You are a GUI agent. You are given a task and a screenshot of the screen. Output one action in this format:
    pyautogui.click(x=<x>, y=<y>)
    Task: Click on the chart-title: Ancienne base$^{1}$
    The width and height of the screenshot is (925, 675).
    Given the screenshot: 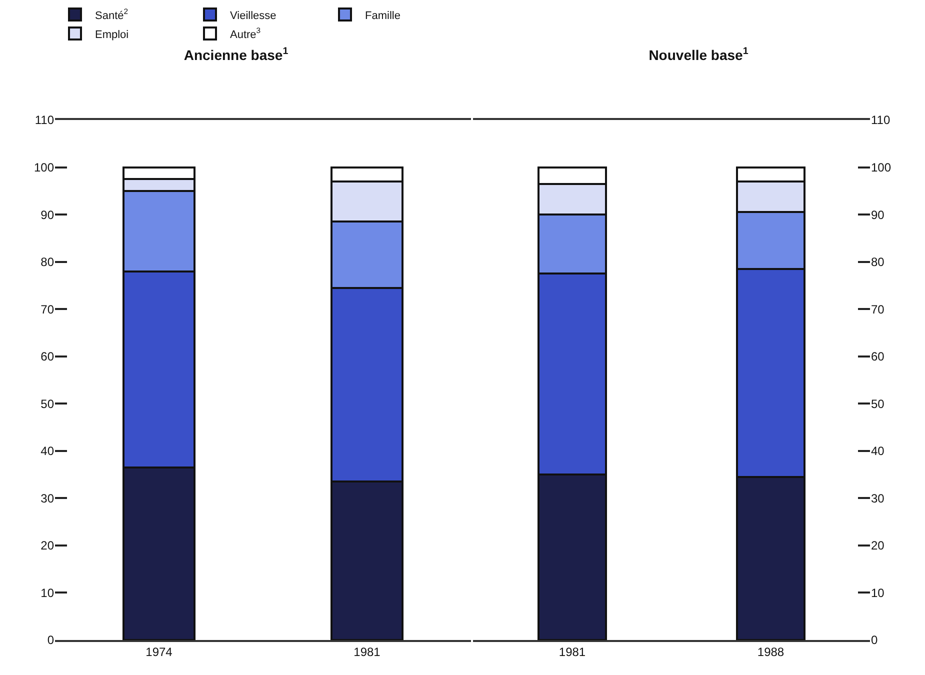 What is the action you would take?
    pyautogui.click(x=236, y=54)
    